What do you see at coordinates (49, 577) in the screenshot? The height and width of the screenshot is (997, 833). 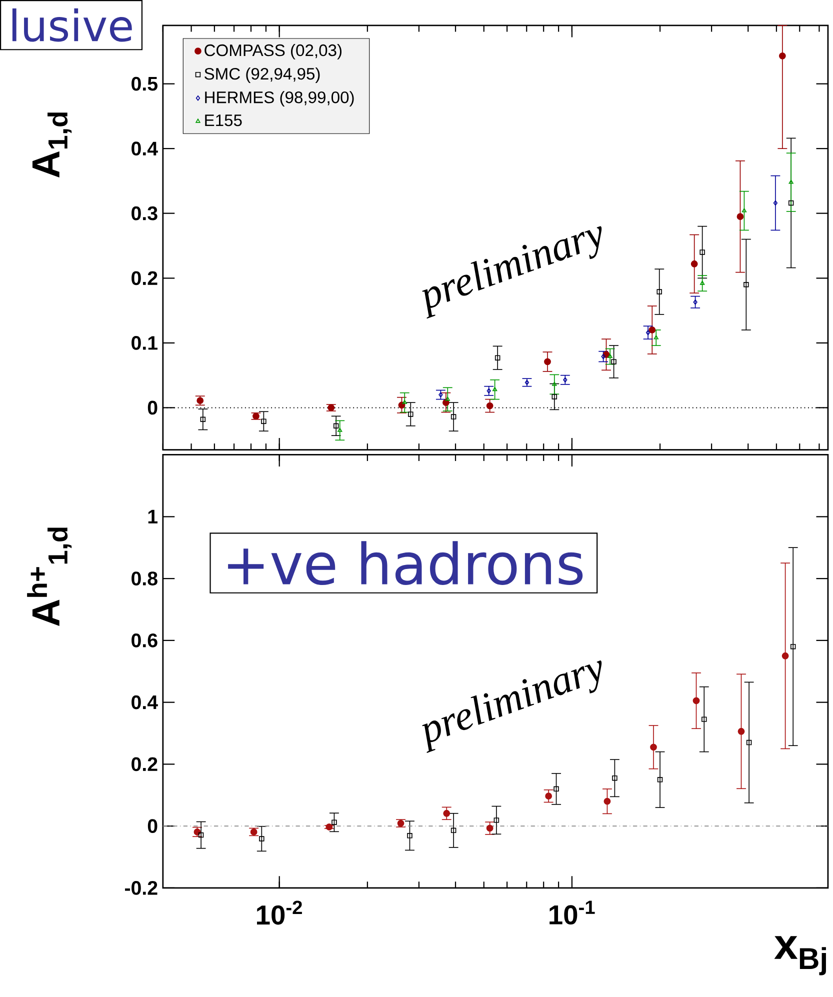 I see `y-axis-title: A$^{h+}$1,d` at bounding box center [49, 577].